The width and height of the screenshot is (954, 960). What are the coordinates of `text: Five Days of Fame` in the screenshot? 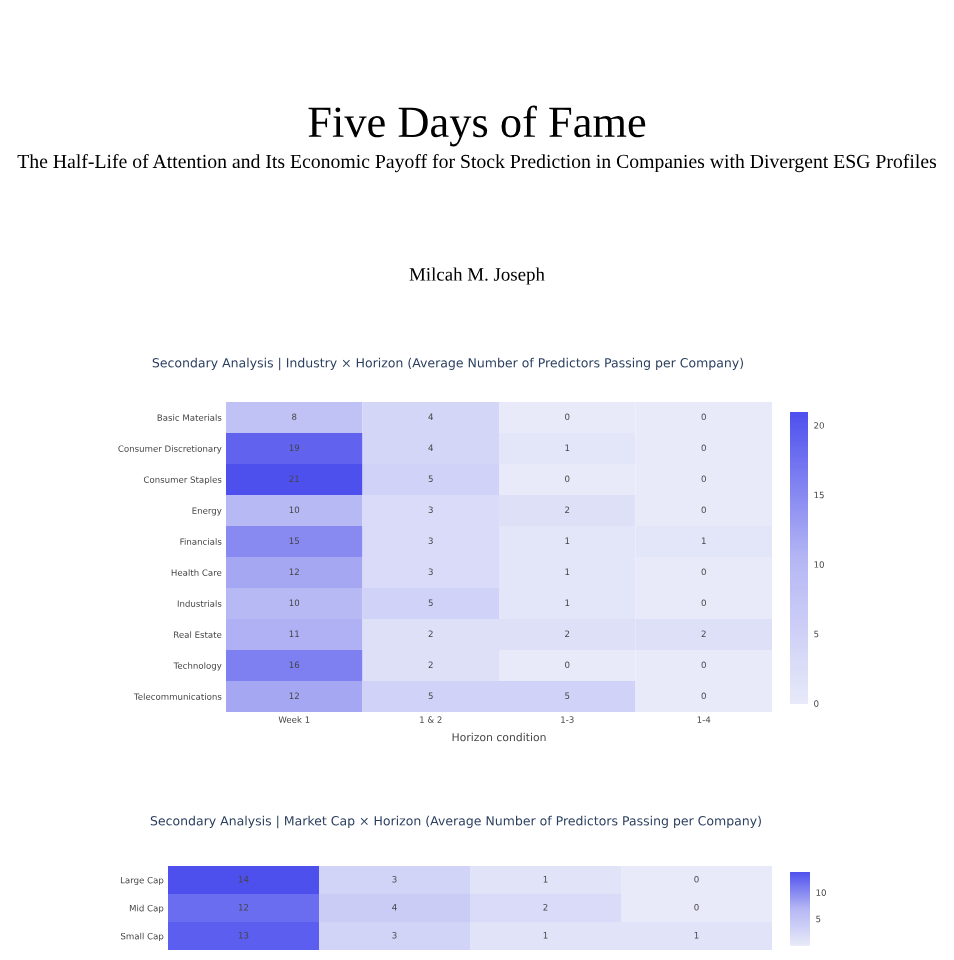 It's located at (477, 126).